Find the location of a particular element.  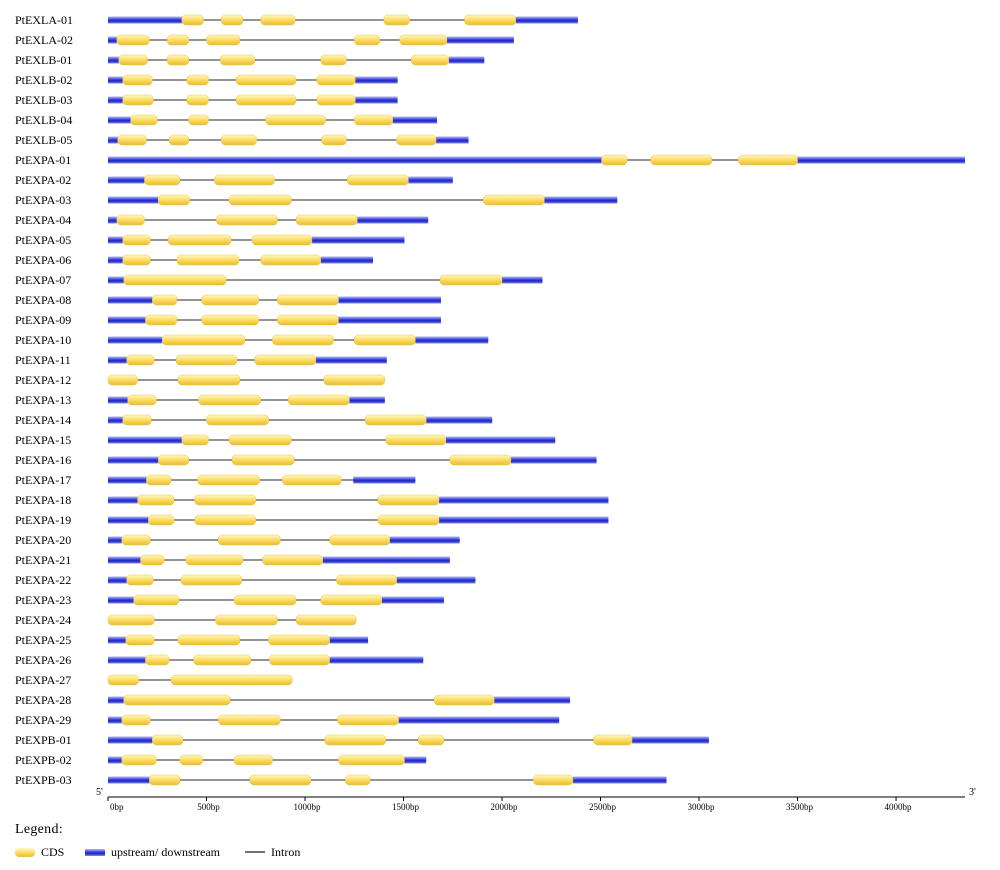

three-prime-label: 3' is located at coordinates (972, 792).